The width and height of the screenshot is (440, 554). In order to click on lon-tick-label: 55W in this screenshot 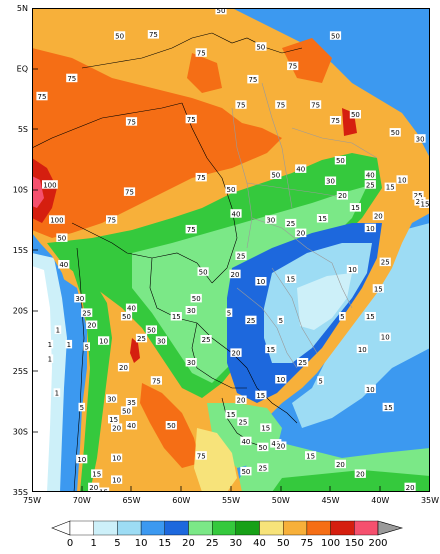, I will do `click(231, 500)`.